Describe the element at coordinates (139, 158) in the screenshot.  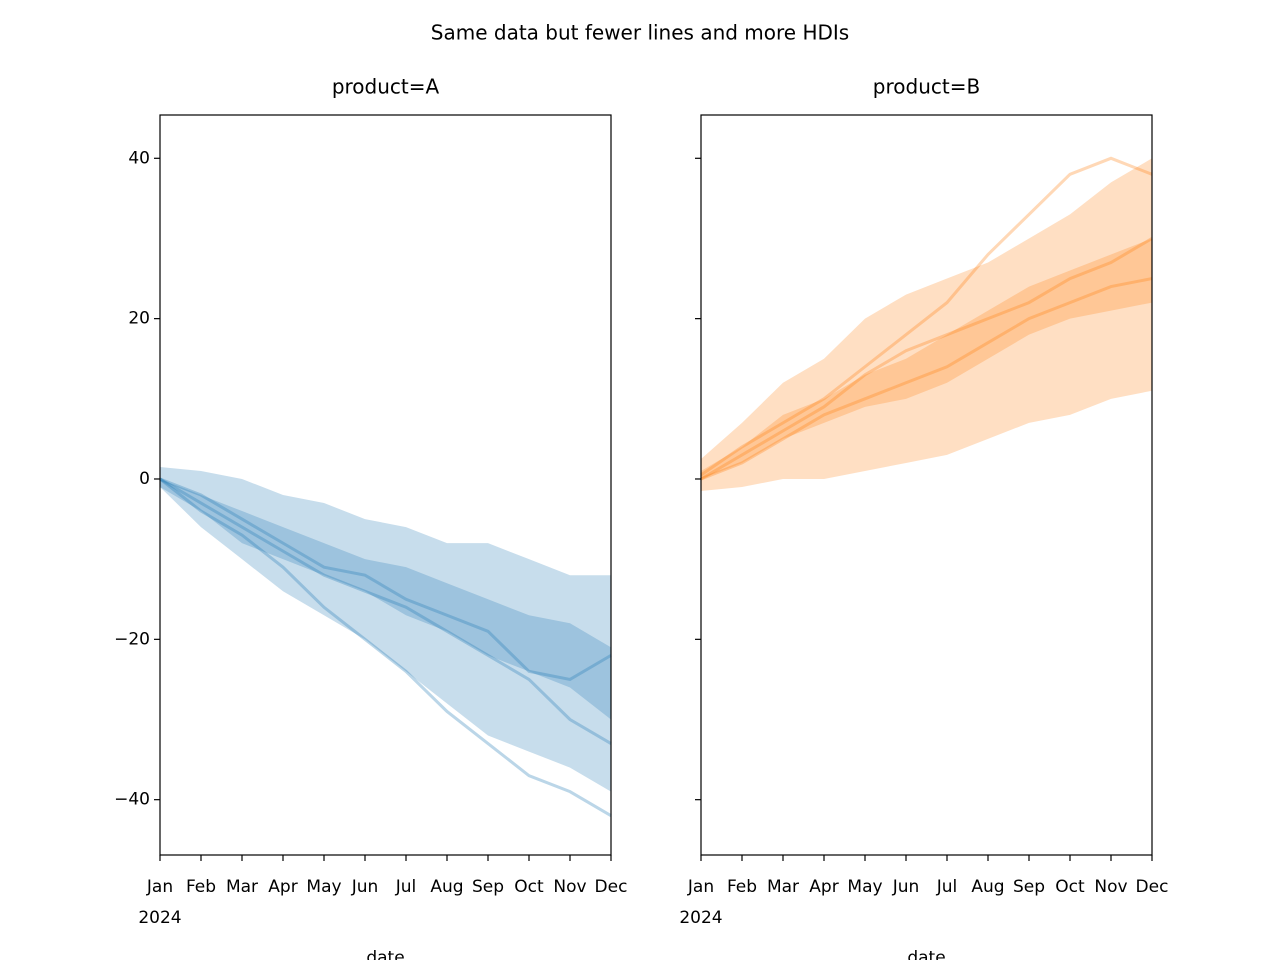
I see `y-tick-label: 40` at that location.